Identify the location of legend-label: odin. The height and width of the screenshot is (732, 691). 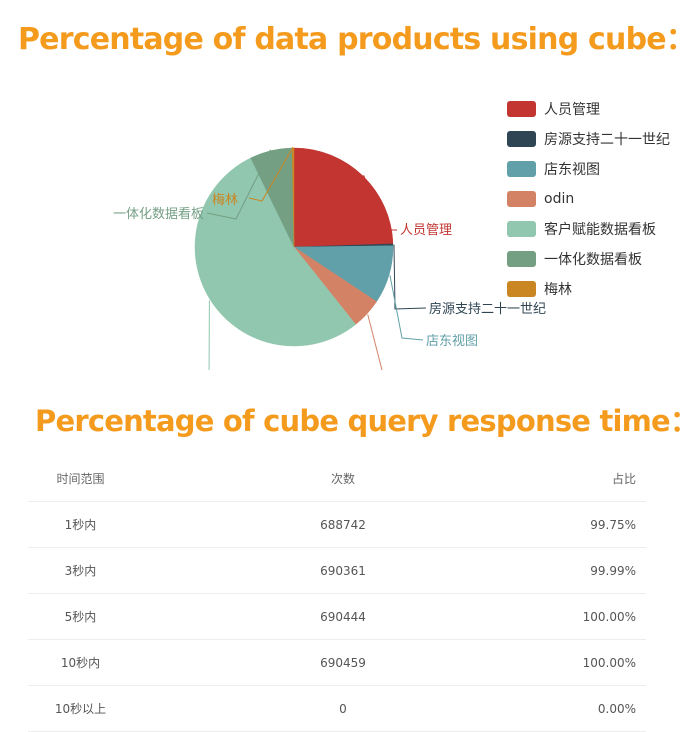
(559, 199).